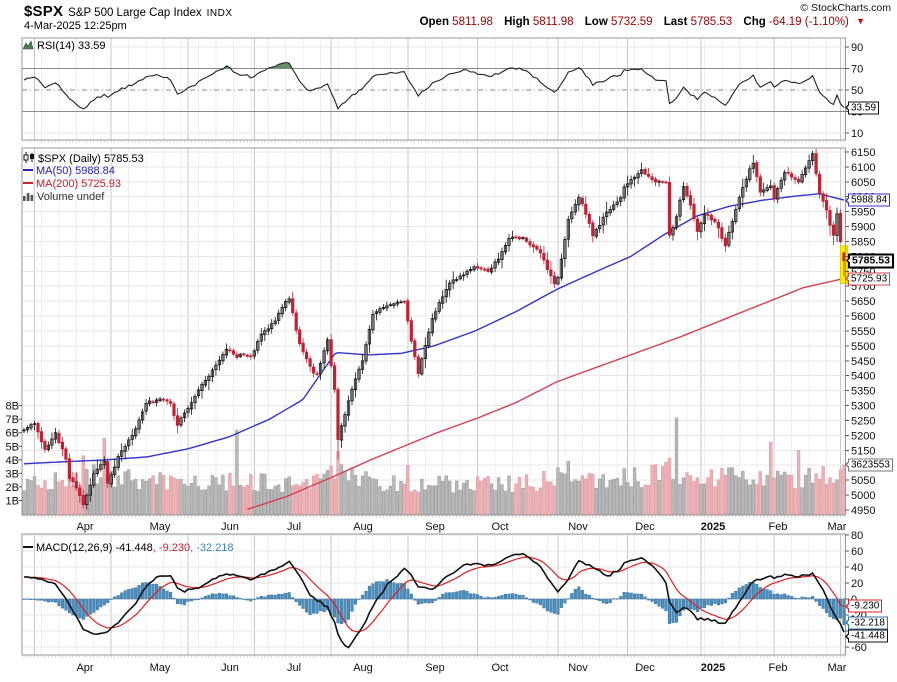 Image resolution: width=897 pixels, height=682 pixels. I want to click on axis-tick-label: 60, so click(857, 552).